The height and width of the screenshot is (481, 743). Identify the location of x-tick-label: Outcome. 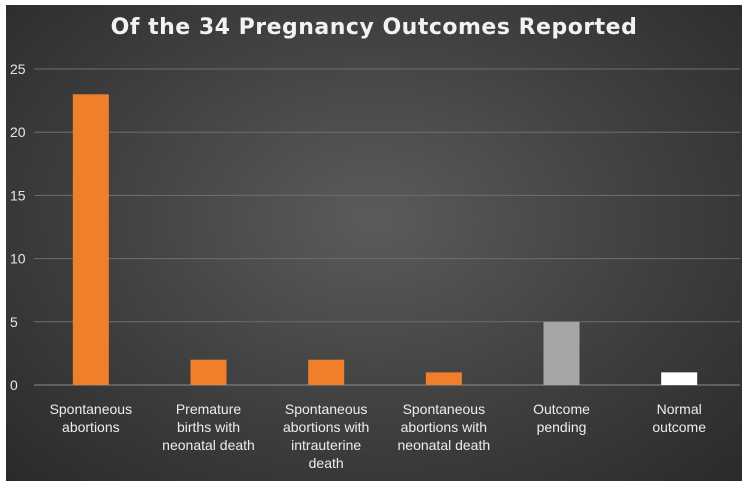
(561, 409).